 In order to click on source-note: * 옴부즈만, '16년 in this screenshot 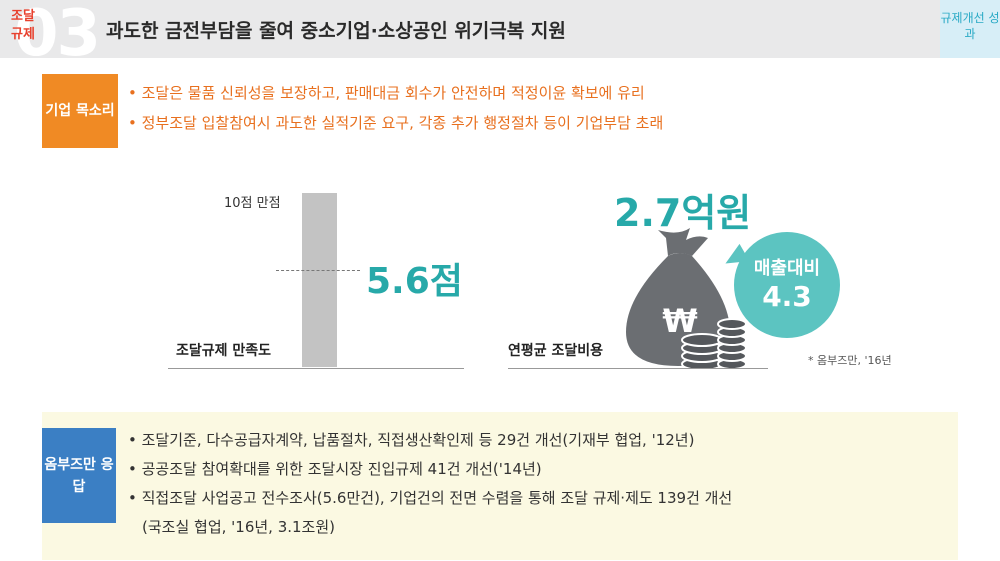, I will do `click(850, 360)`.